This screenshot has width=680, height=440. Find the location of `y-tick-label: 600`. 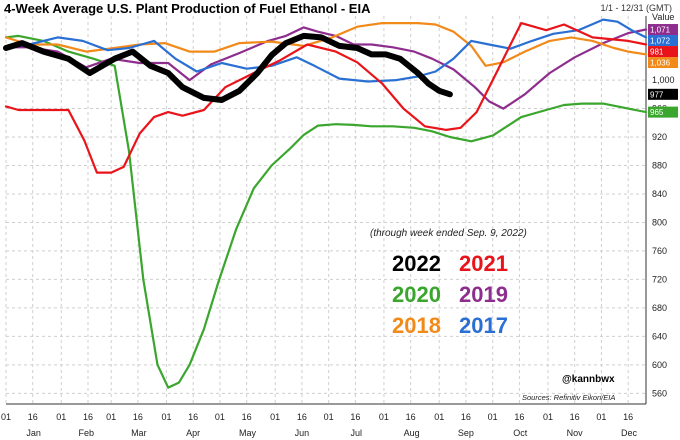

y-tick-label: 600 is located at coordinates (659, 365).